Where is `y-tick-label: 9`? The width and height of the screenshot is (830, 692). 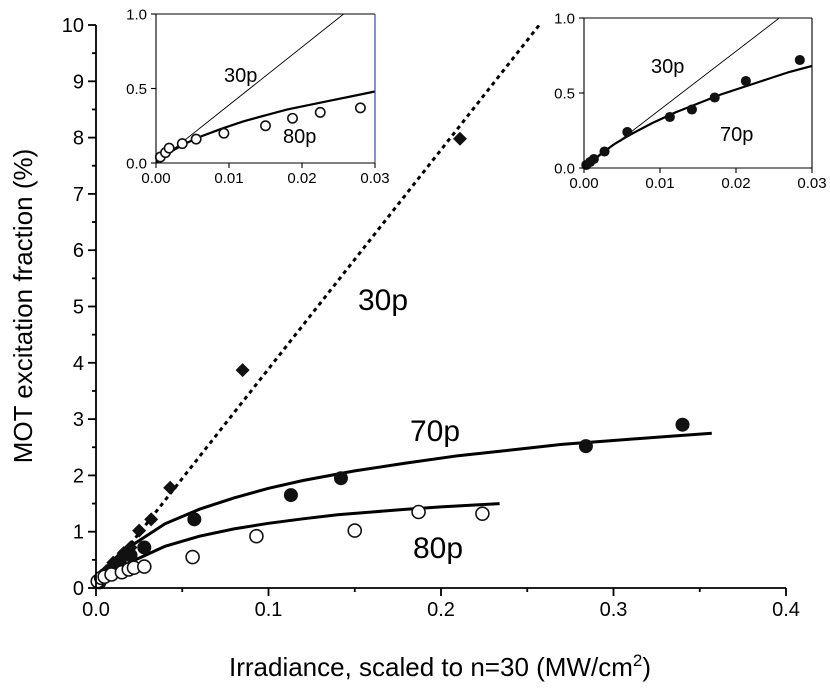 y-tick-label: 9 is located at coordinates (78, 82).